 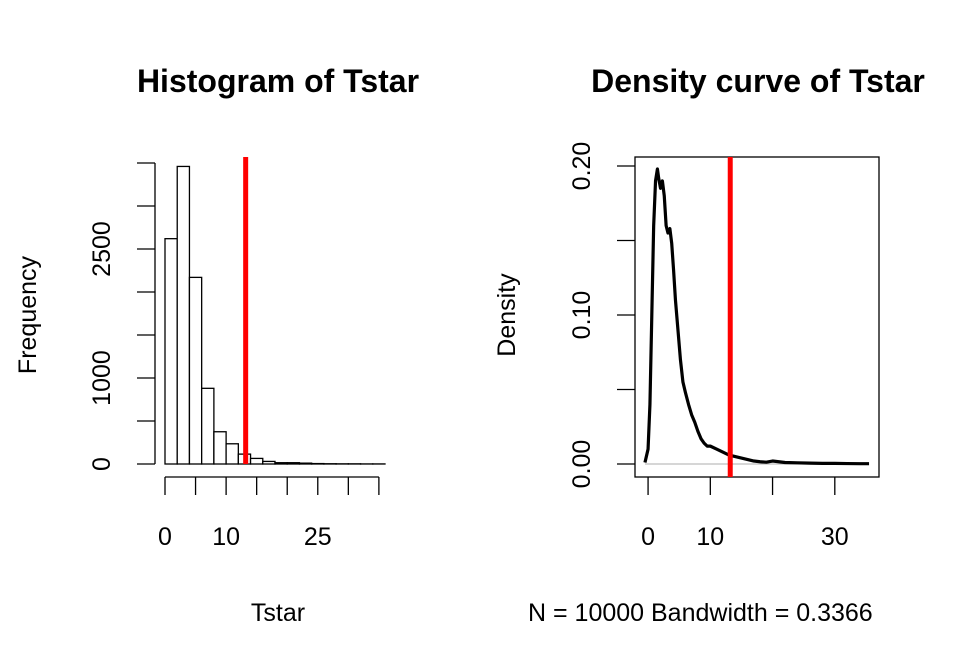 What do you see at coordinates (700, 613) in the screenshot?
I see `density-x-axis-label: N = 10000 Bandwidth = 0.3366` at bounding box center [700, 613].